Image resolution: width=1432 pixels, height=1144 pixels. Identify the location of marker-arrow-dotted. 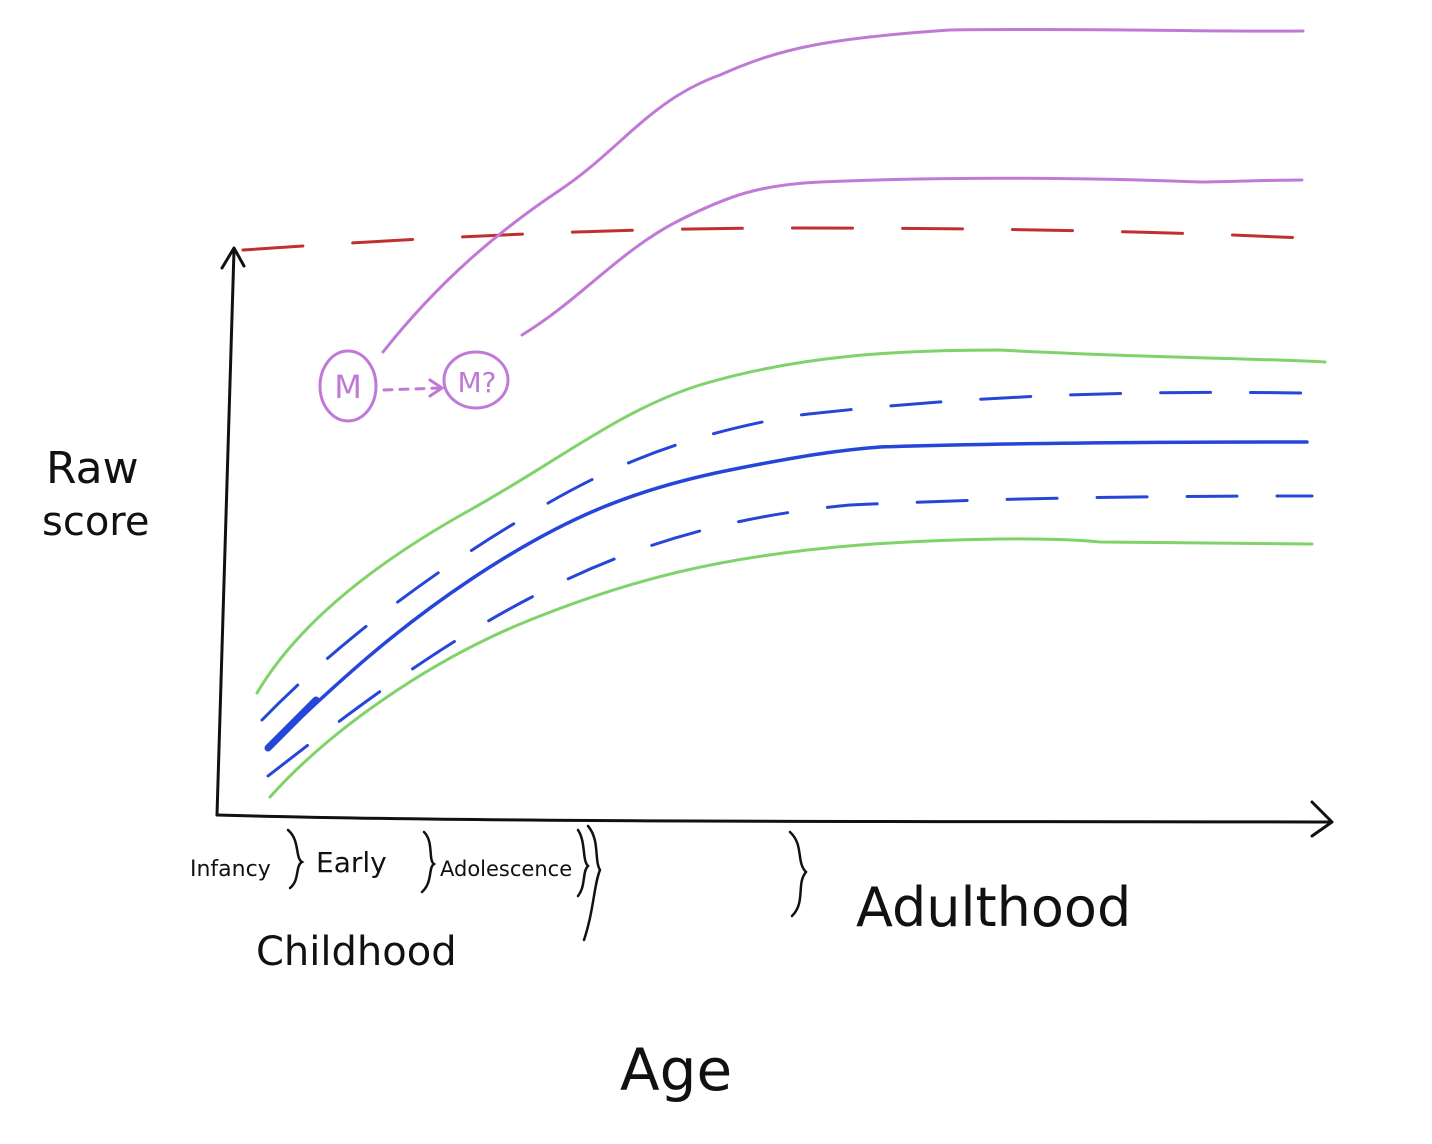
(412, 389).